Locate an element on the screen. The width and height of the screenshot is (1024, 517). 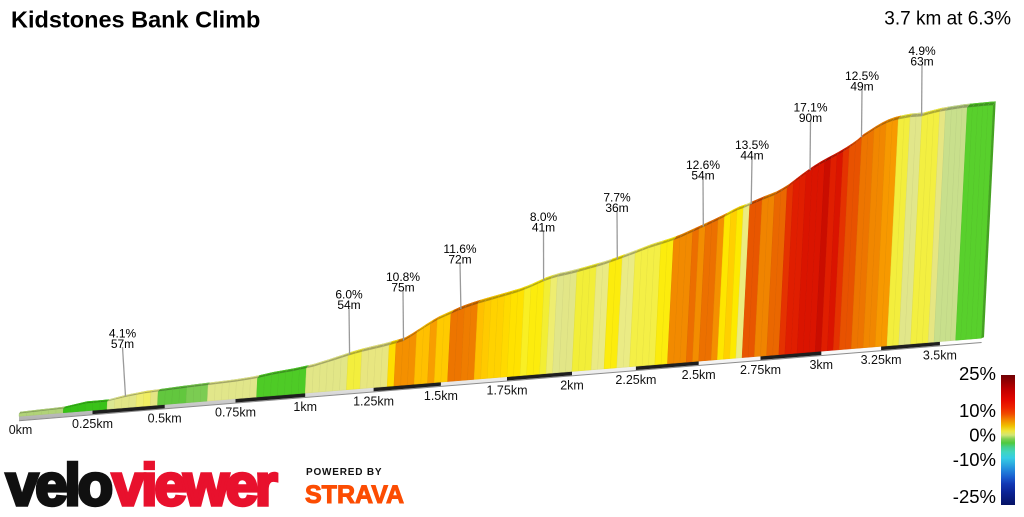
svg-text: -25% is located at coordinates (974, 496).